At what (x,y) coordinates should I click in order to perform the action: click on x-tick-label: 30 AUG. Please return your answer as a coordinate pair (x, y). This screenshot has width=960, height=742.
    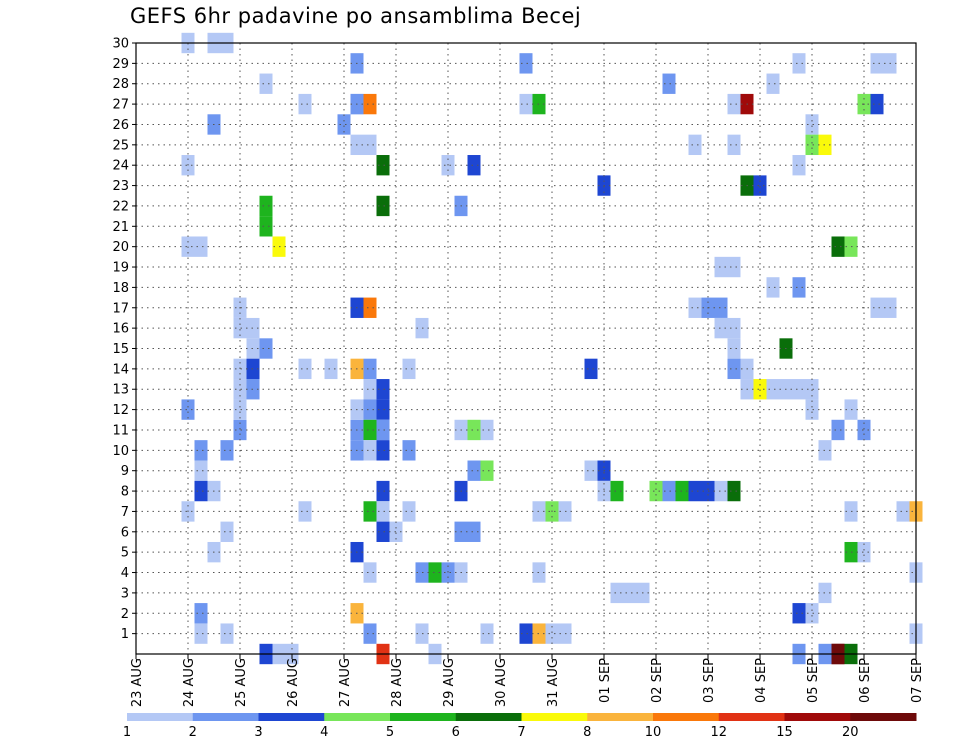
    Looking at the image, I should click on (501, 682).